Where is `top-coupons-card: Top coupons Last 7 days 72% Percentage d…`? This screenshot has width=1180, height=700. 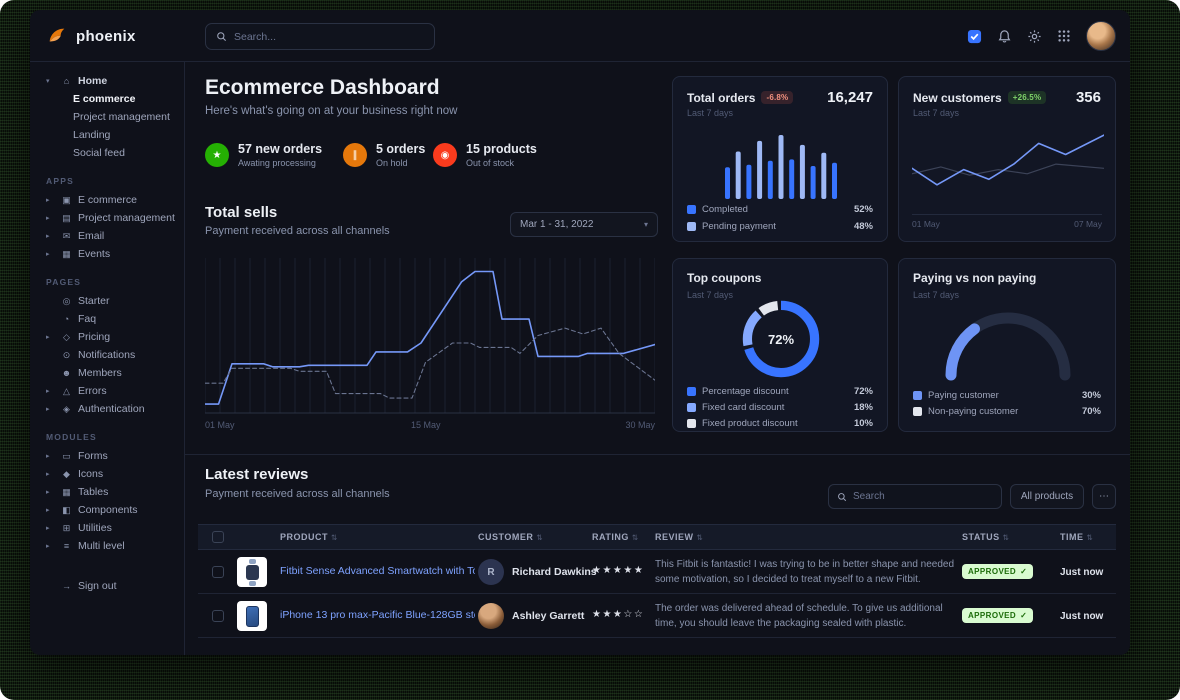
top-coupons-card: Top coupons Last 7 days 72% Percentage d… is located at coordinates (780, 345).